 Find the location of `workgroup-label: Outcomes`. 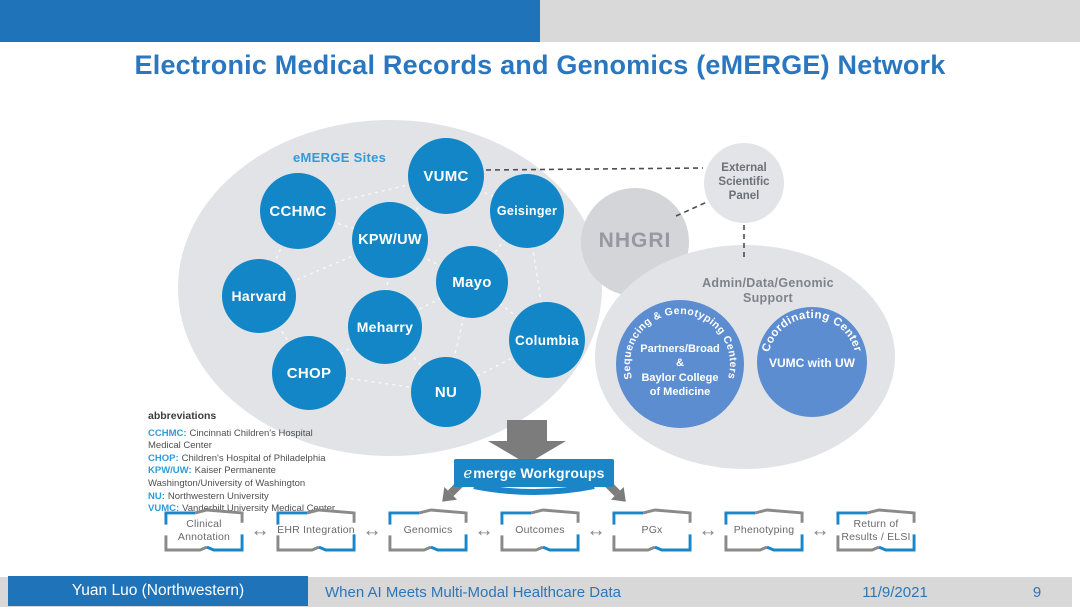

workgroup-label: Outcomes is located at coordinates (540, 530).